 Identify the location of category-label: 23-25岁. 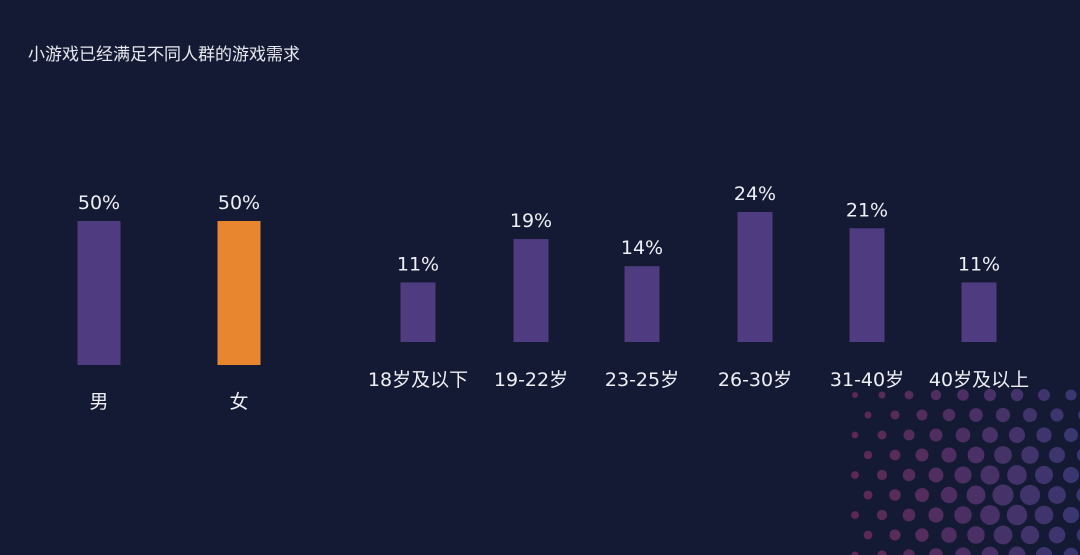
(642, 380).